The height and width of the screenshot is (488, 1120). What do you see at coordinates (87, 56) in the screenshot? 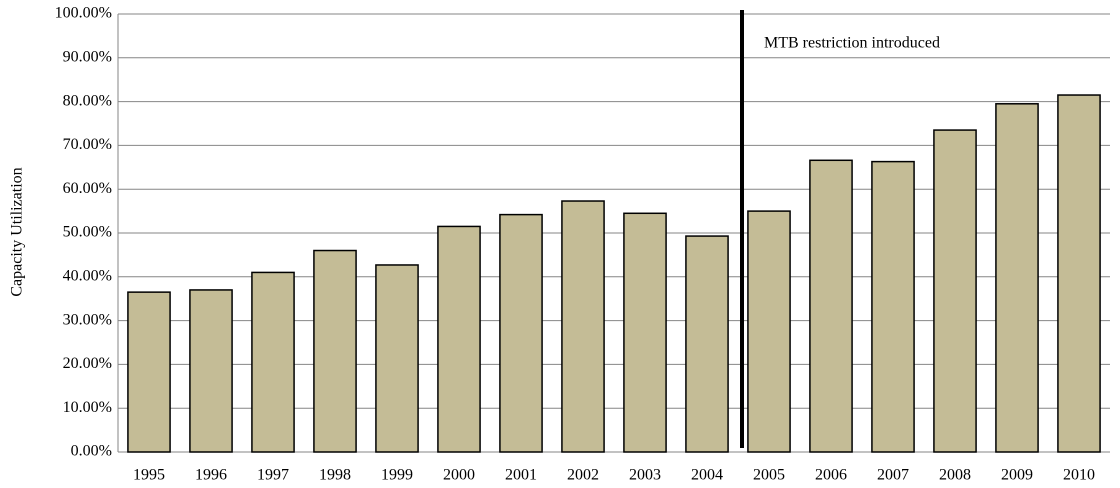
I see `y-tick-label: 90.00%` at bounding box center [87, 56].